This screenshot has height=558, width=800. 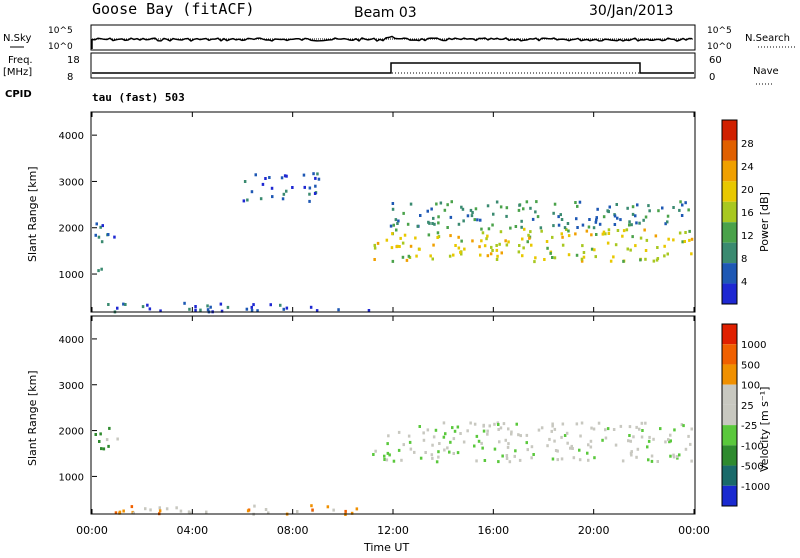 What do you see at coordinates (752, 446) in the screenshot?
I see `colorbar-tick-label: -100` at bounding box center [752, 446].